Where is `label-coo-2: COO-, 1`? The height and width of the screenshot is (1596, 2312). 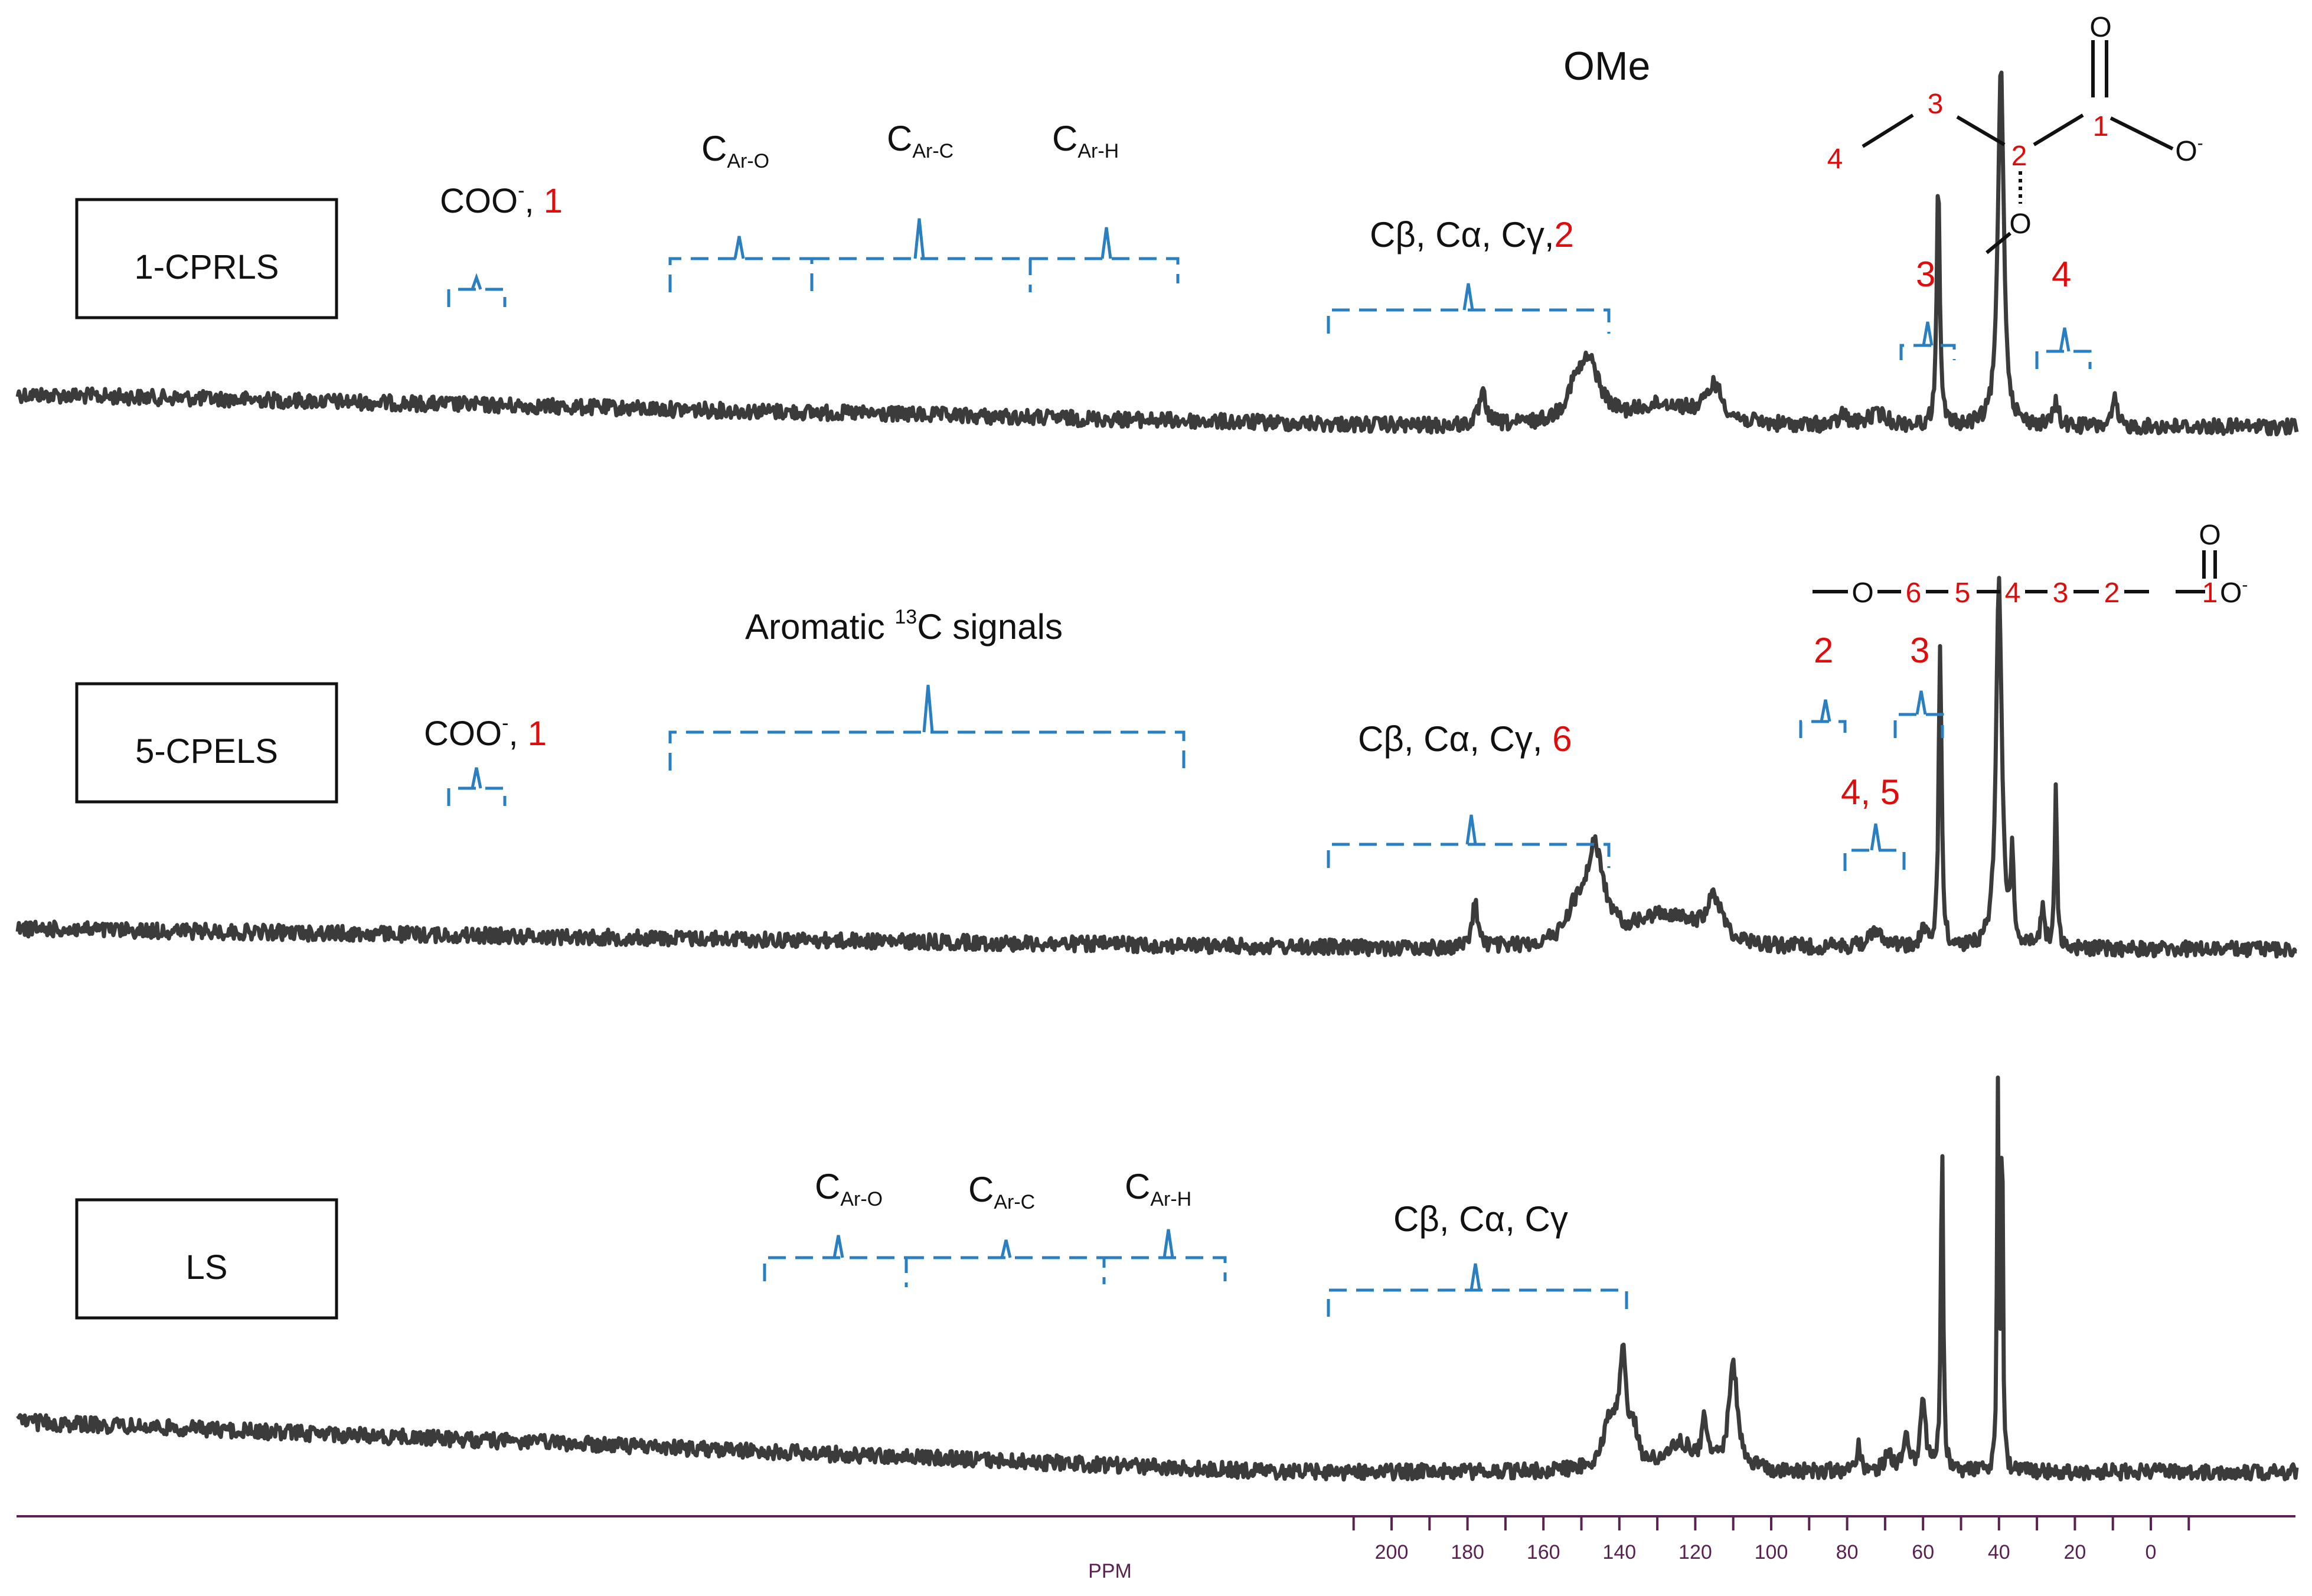
label-coo-2: COO-, 1 is located at coordinates (485, 732).